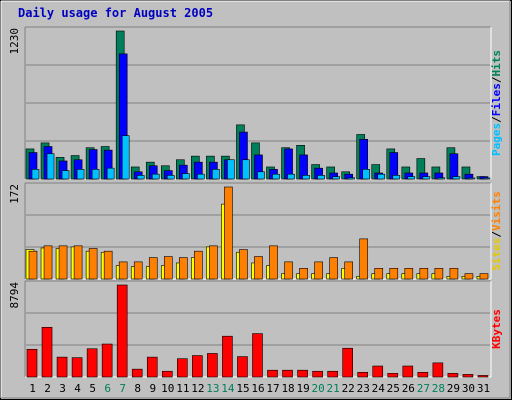 Image resolution: width=512 pixels, height=400 pixels. What do you see at coordinates (438, 388) in the screenshot?
I see `day-label: 28` at bounding box center [438, 388].